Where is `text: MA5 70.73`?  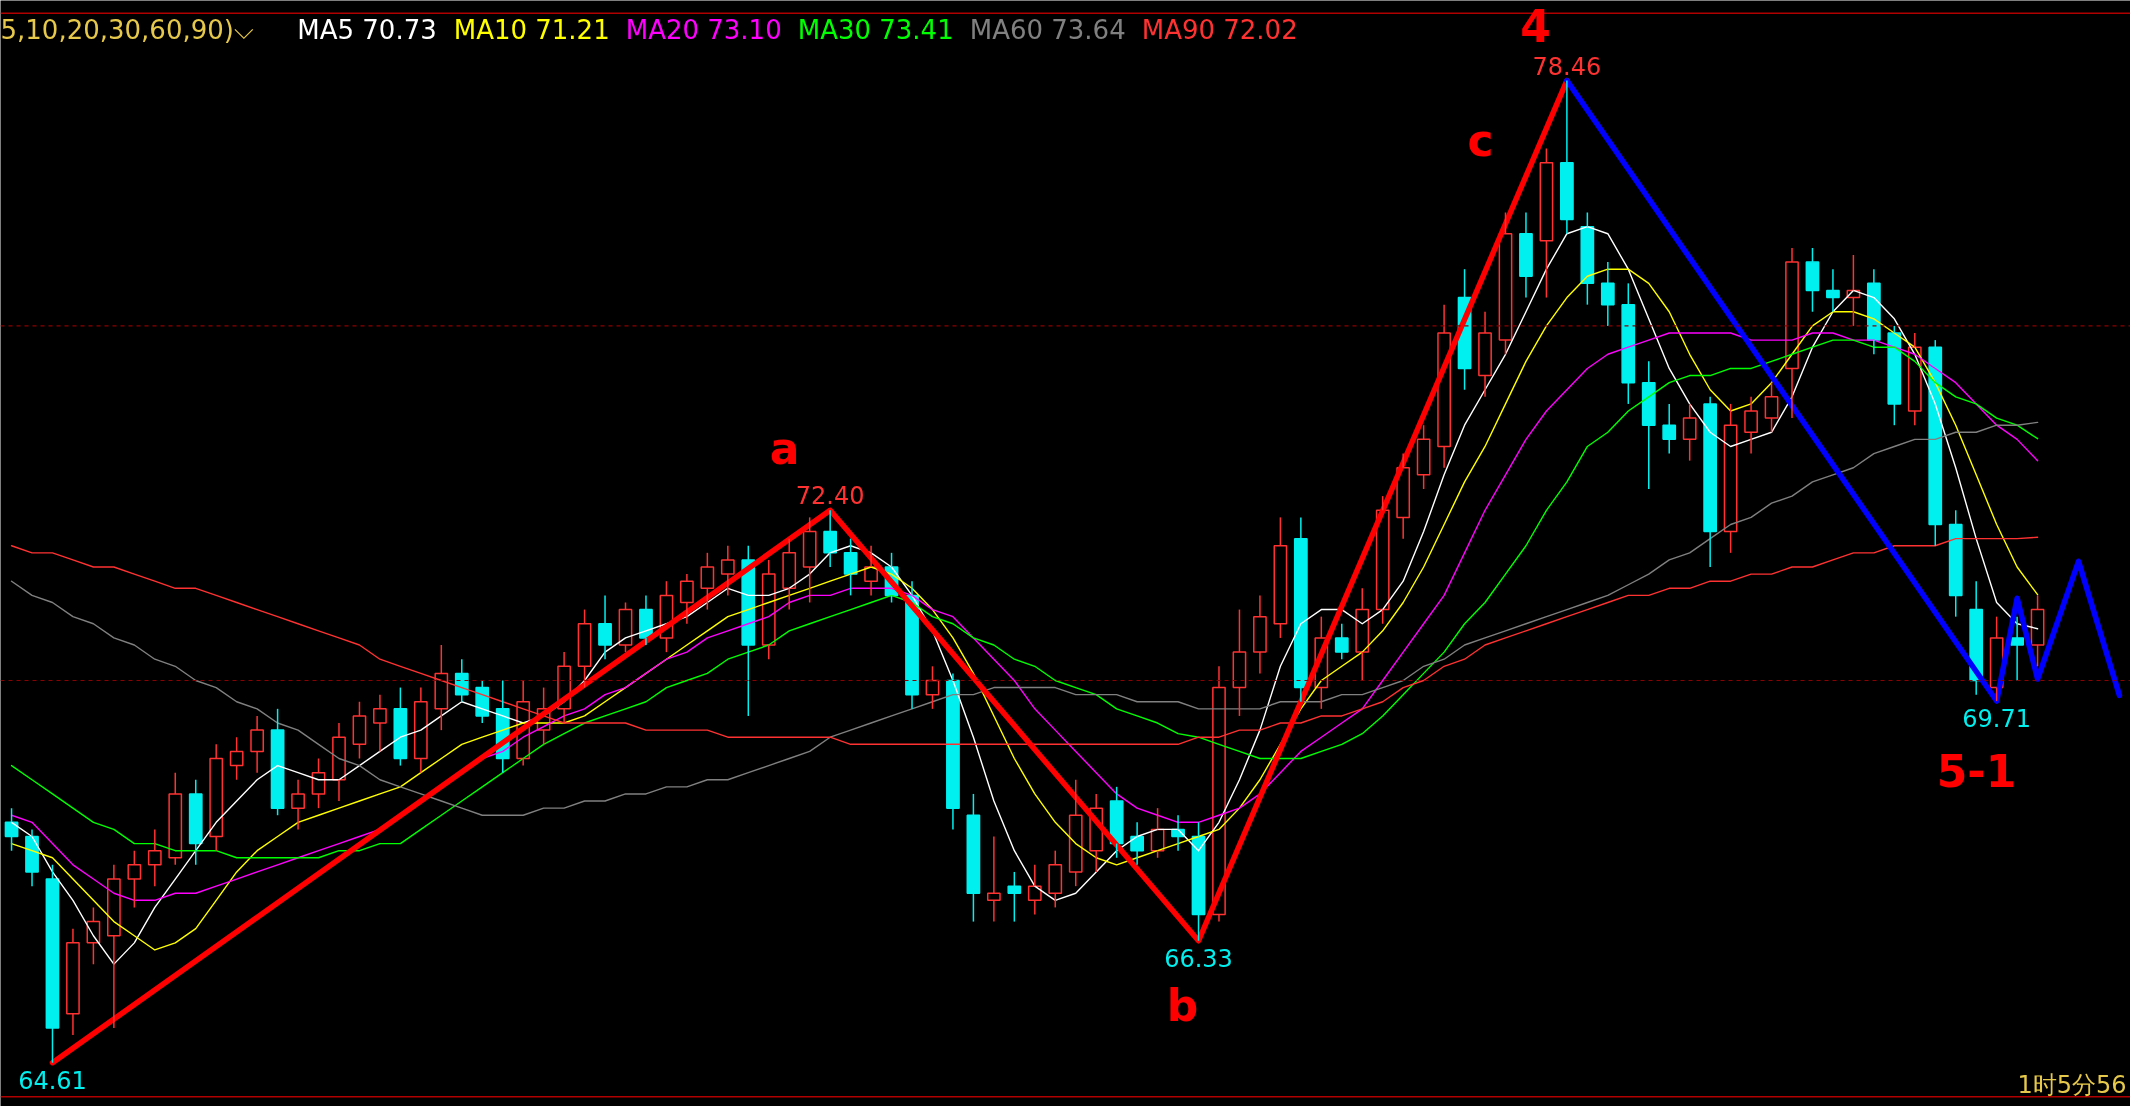 text: MA5 70.73 is located at coordinates (367, 29).